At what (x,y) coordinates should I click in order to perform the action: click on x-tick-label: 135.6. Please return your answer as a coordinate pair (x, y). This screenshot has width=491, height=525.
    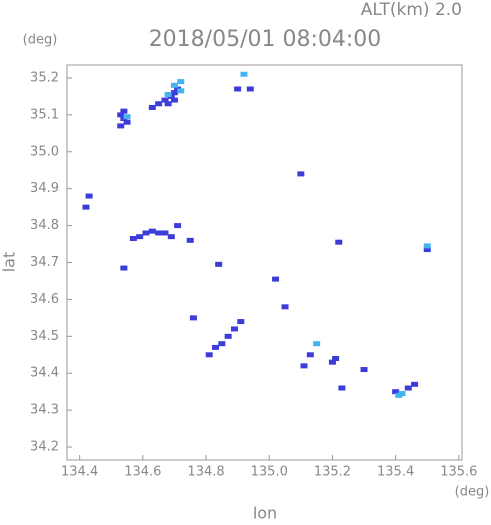
    Looking at the image, I should click on (458, 472).